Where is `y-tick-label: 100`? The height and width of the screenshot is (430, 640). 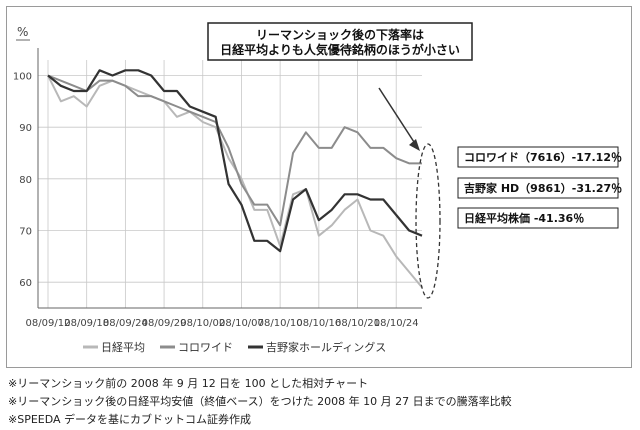 y-tick-label: 100 is located at coordinates (22, 77).